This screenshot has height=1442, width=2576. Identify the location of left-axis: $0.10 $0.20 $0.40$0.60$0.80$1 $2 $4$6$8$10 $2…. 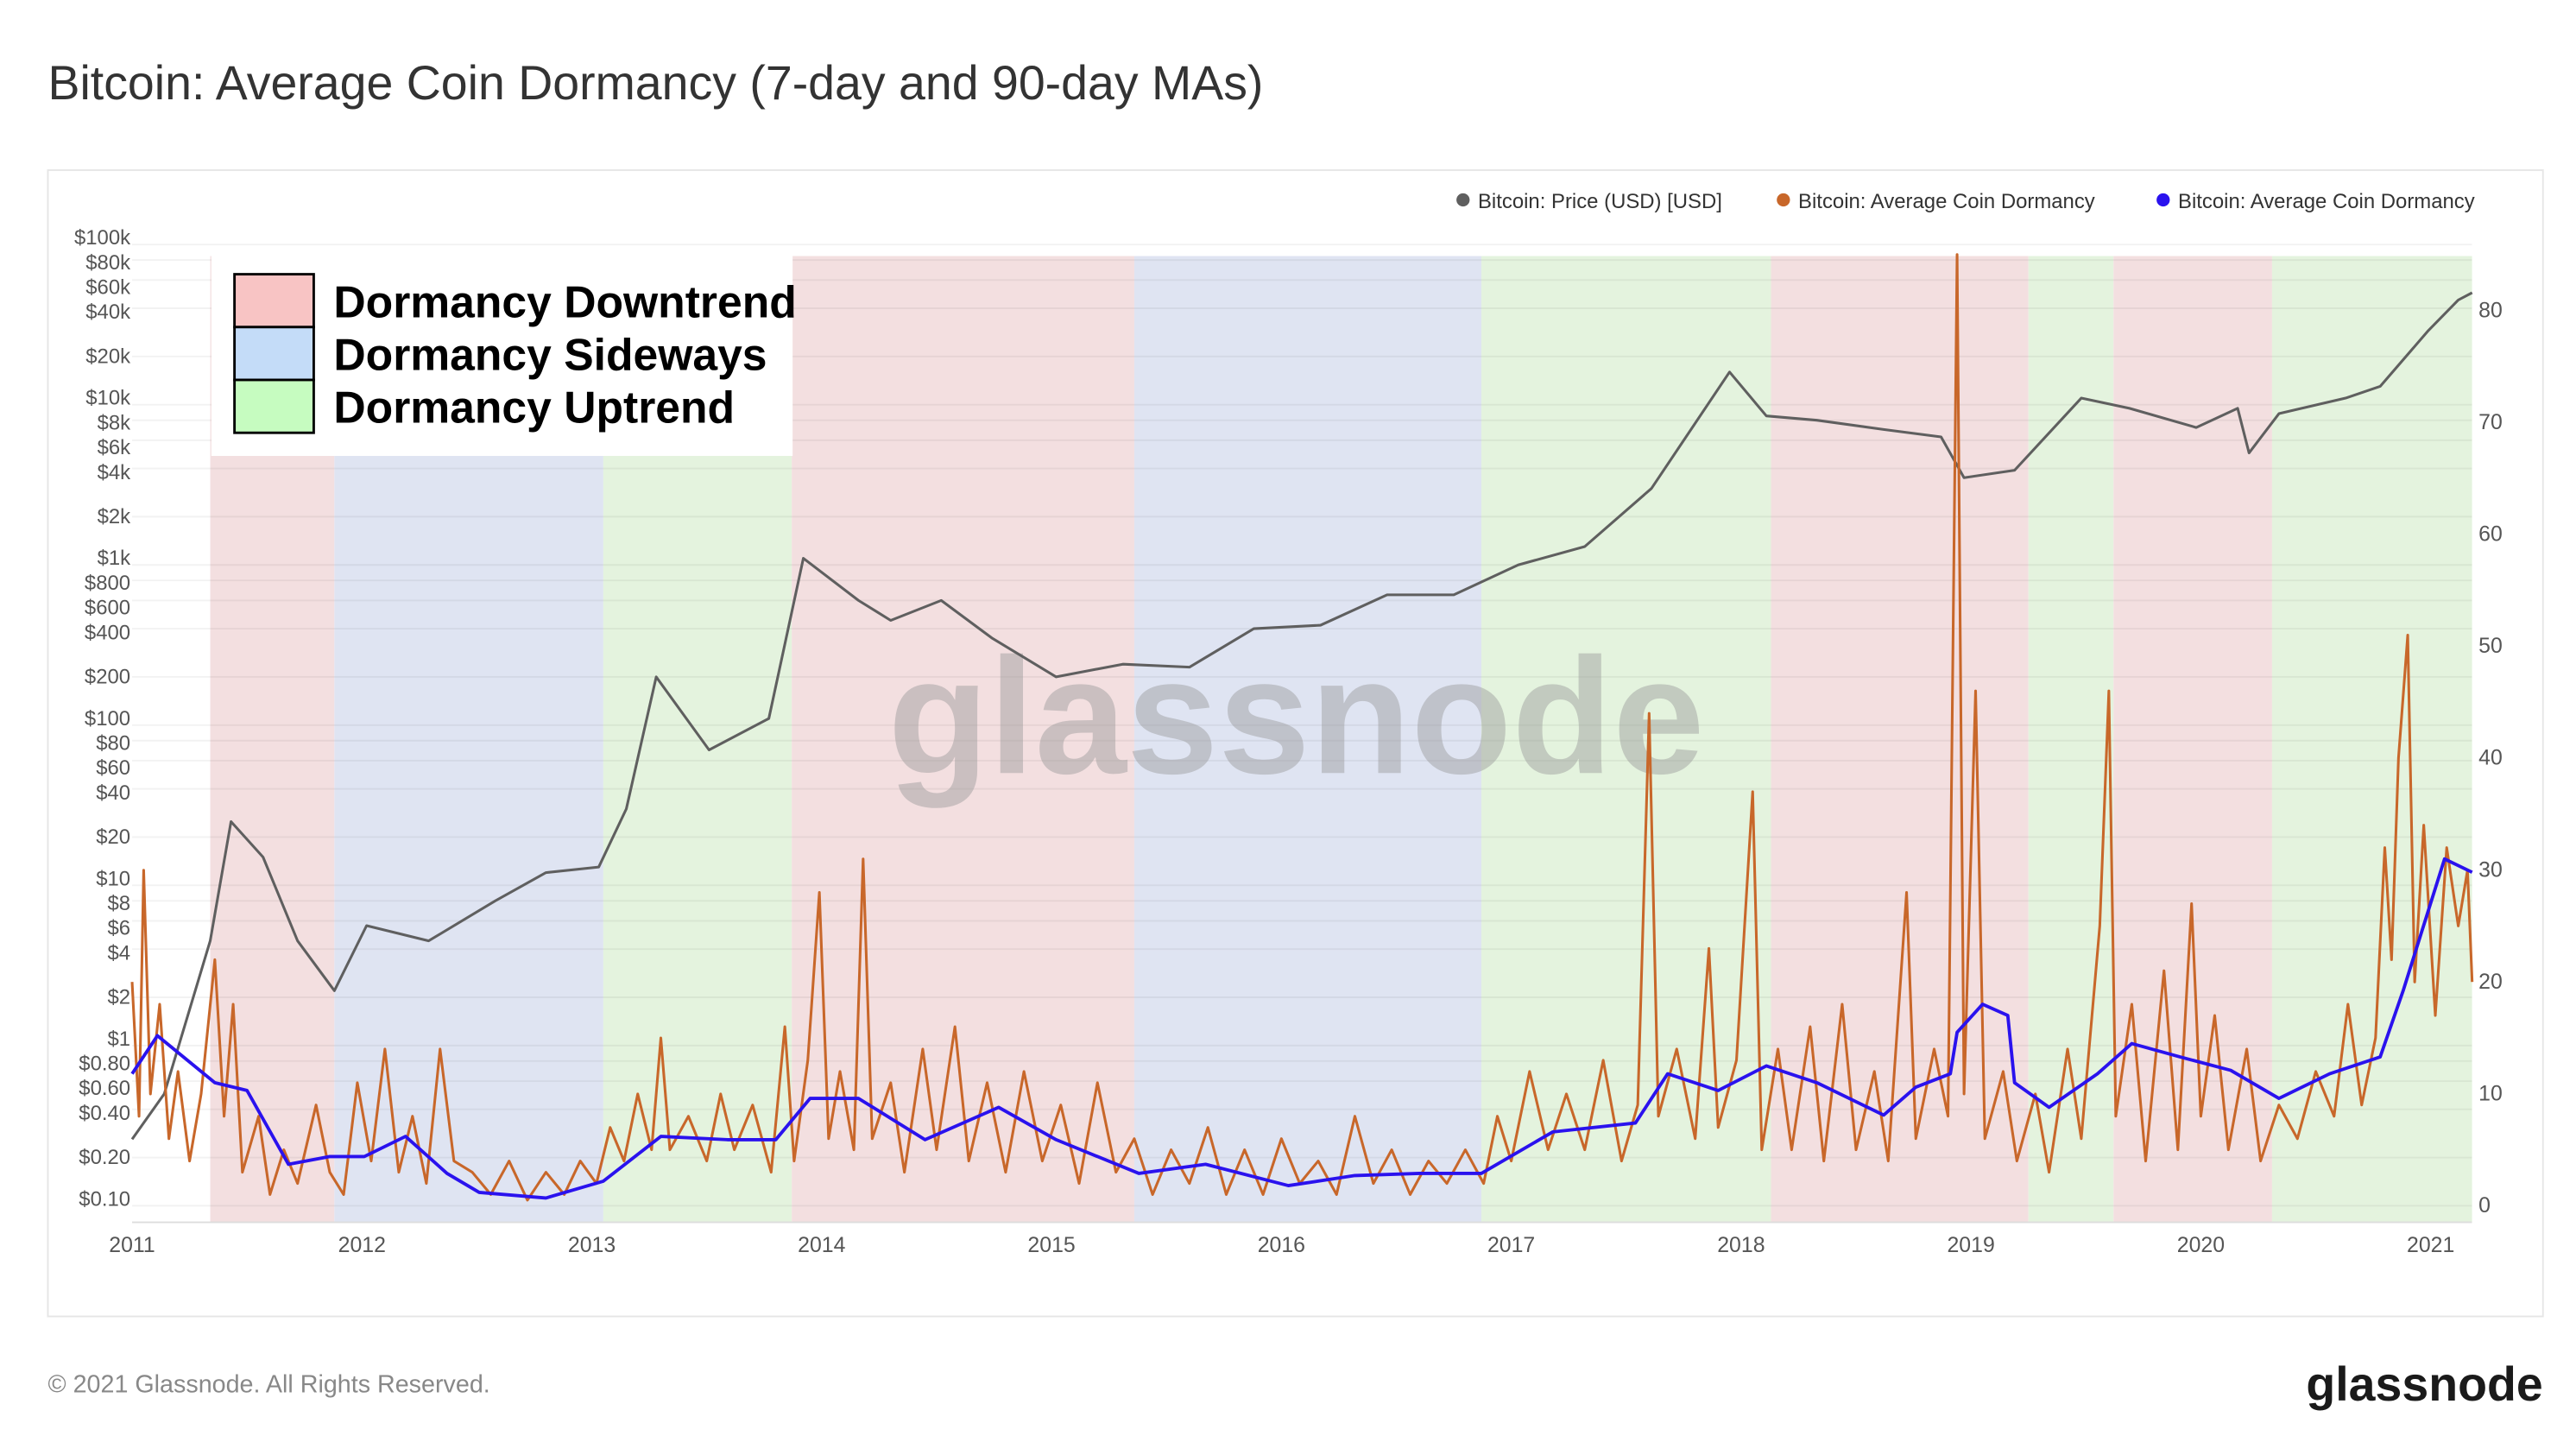
(102, 718).